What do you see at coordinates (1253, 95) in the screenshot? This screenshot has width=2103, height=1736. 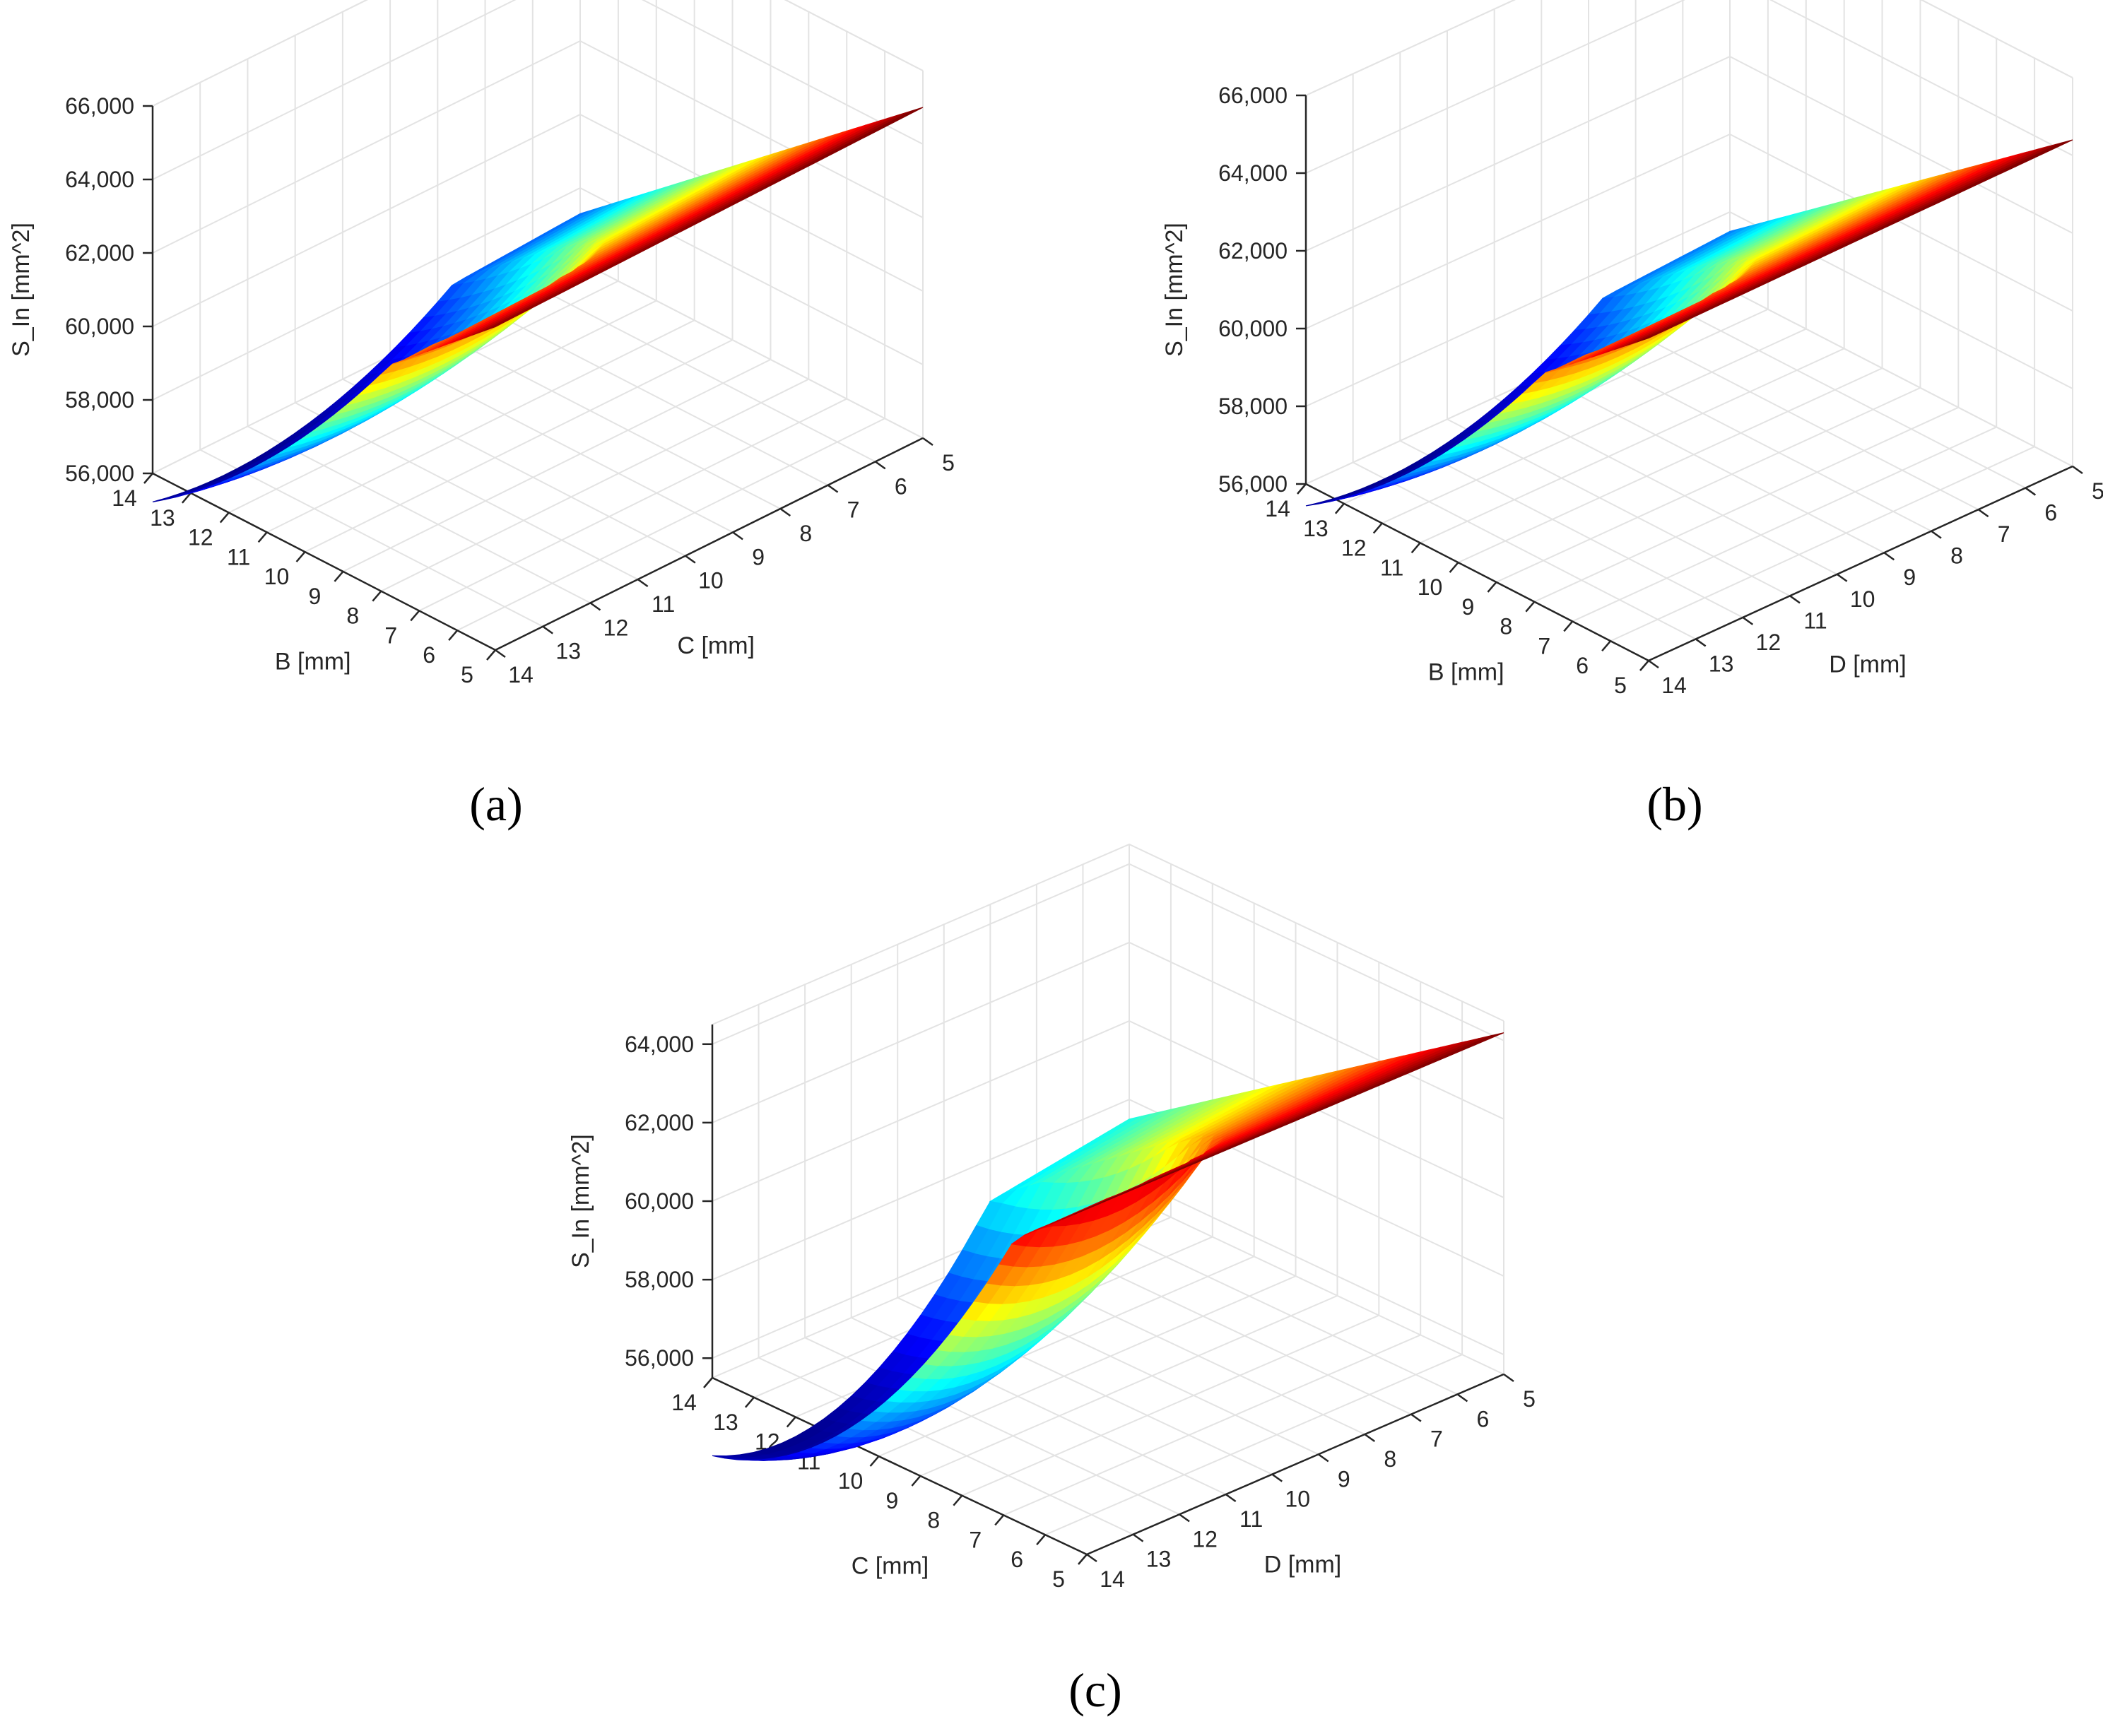 I see `z-tick-label: 66,000` at bounding box center [1253, 95].